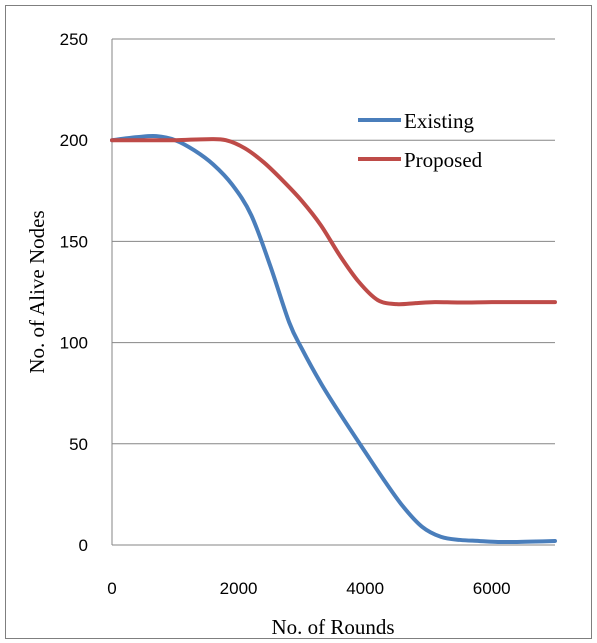 Image resolution: width=597 pixels, height=643 pixels. I want to click on y-tick-labels: 0 50 100 150 200 250, so click(74, 292).